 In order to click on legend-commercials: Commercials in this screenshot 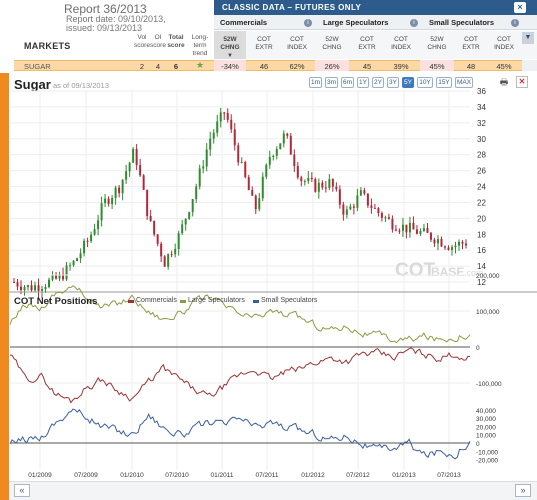, I will do `click(156, 300)`.